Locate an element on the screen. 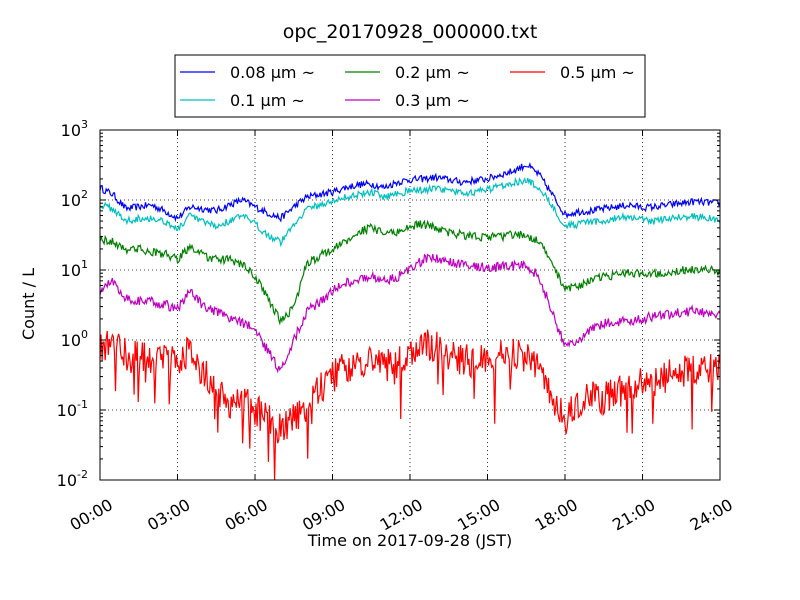  x-tick-label: 00:00 is located at coordinates (91, 515).